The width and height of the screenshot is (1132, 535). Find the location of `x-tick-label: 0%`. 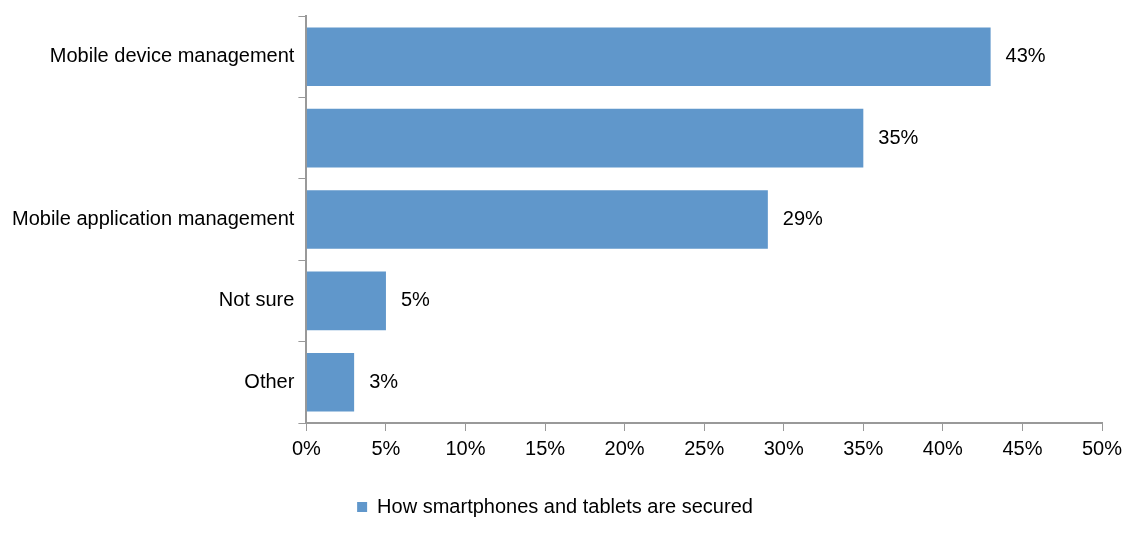

x-tick-label: 0% is located at coordinates (306, 447).